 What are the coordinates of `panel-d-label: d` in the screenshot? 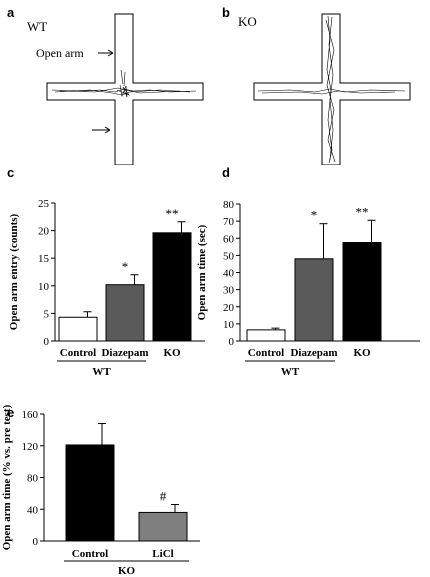 It's located at (226, 172).